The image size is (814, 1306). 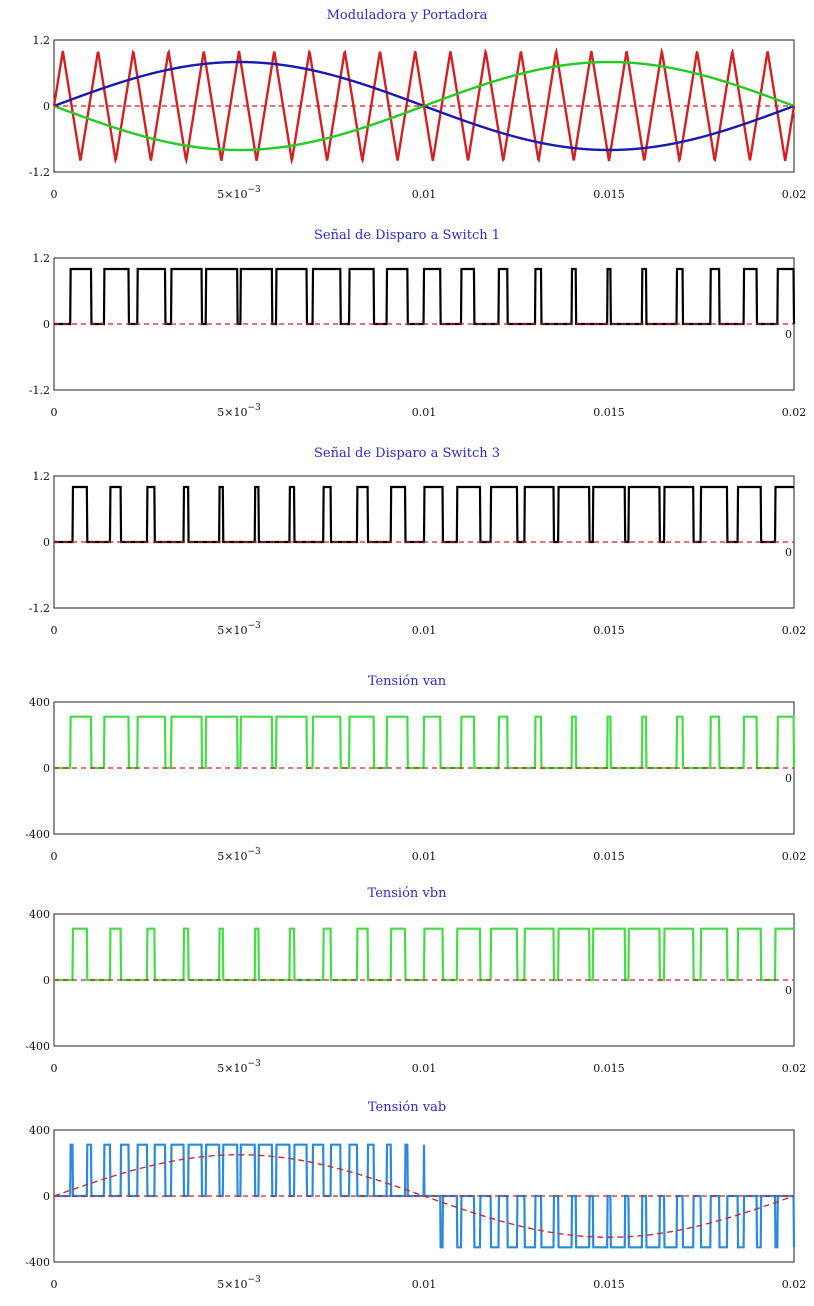 What do you see at coordinates (407, 893) in the screenshot?
I see `chart-title: Tensión vbn` at bounding box center [407, 893].